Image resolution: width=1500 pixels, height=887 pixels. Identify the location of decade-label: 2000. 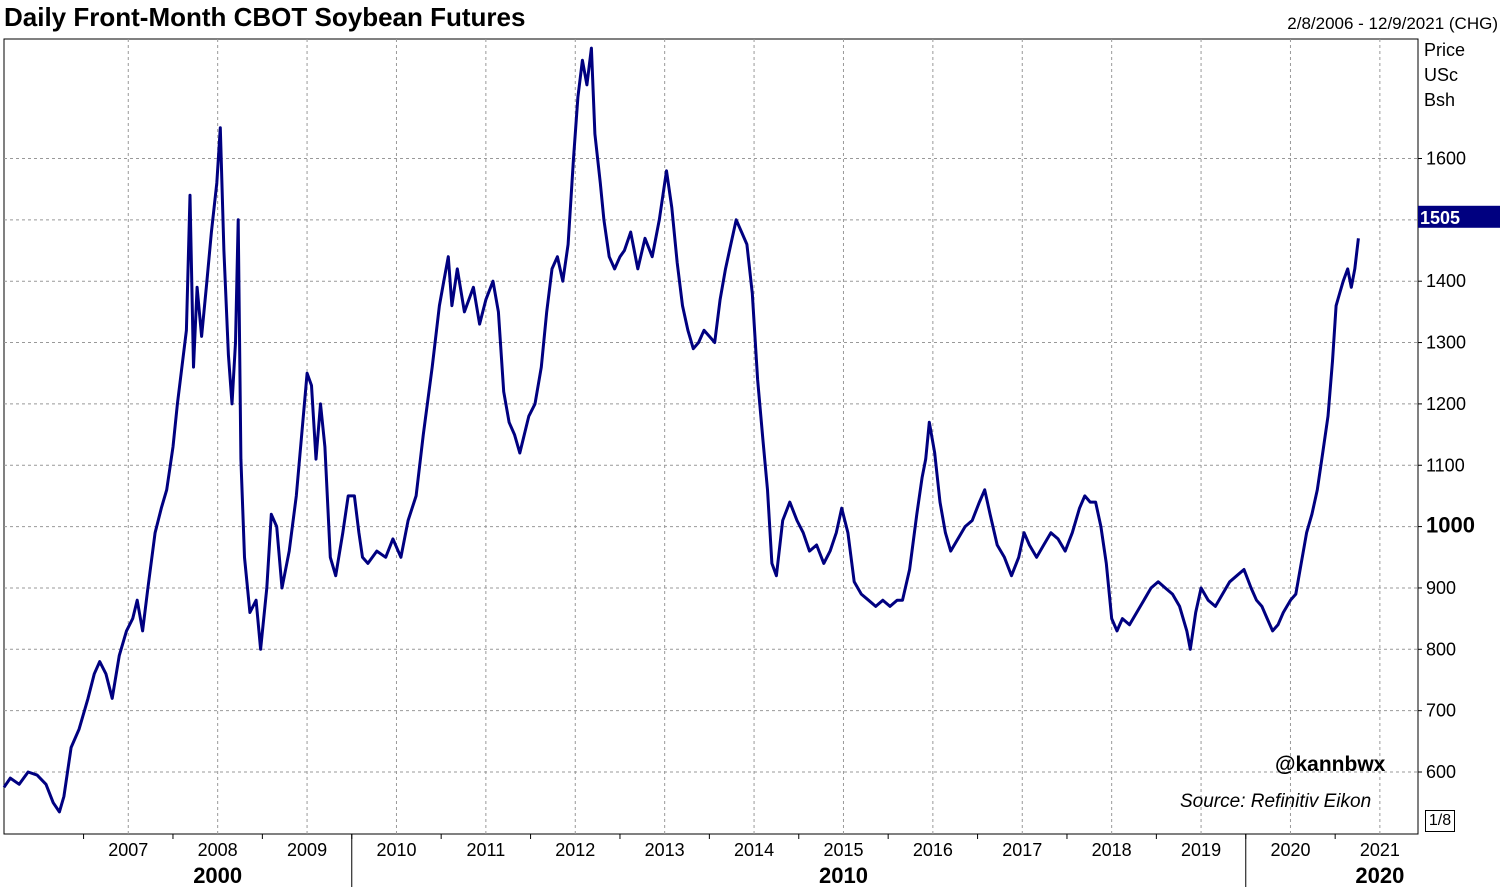
(217, 875).